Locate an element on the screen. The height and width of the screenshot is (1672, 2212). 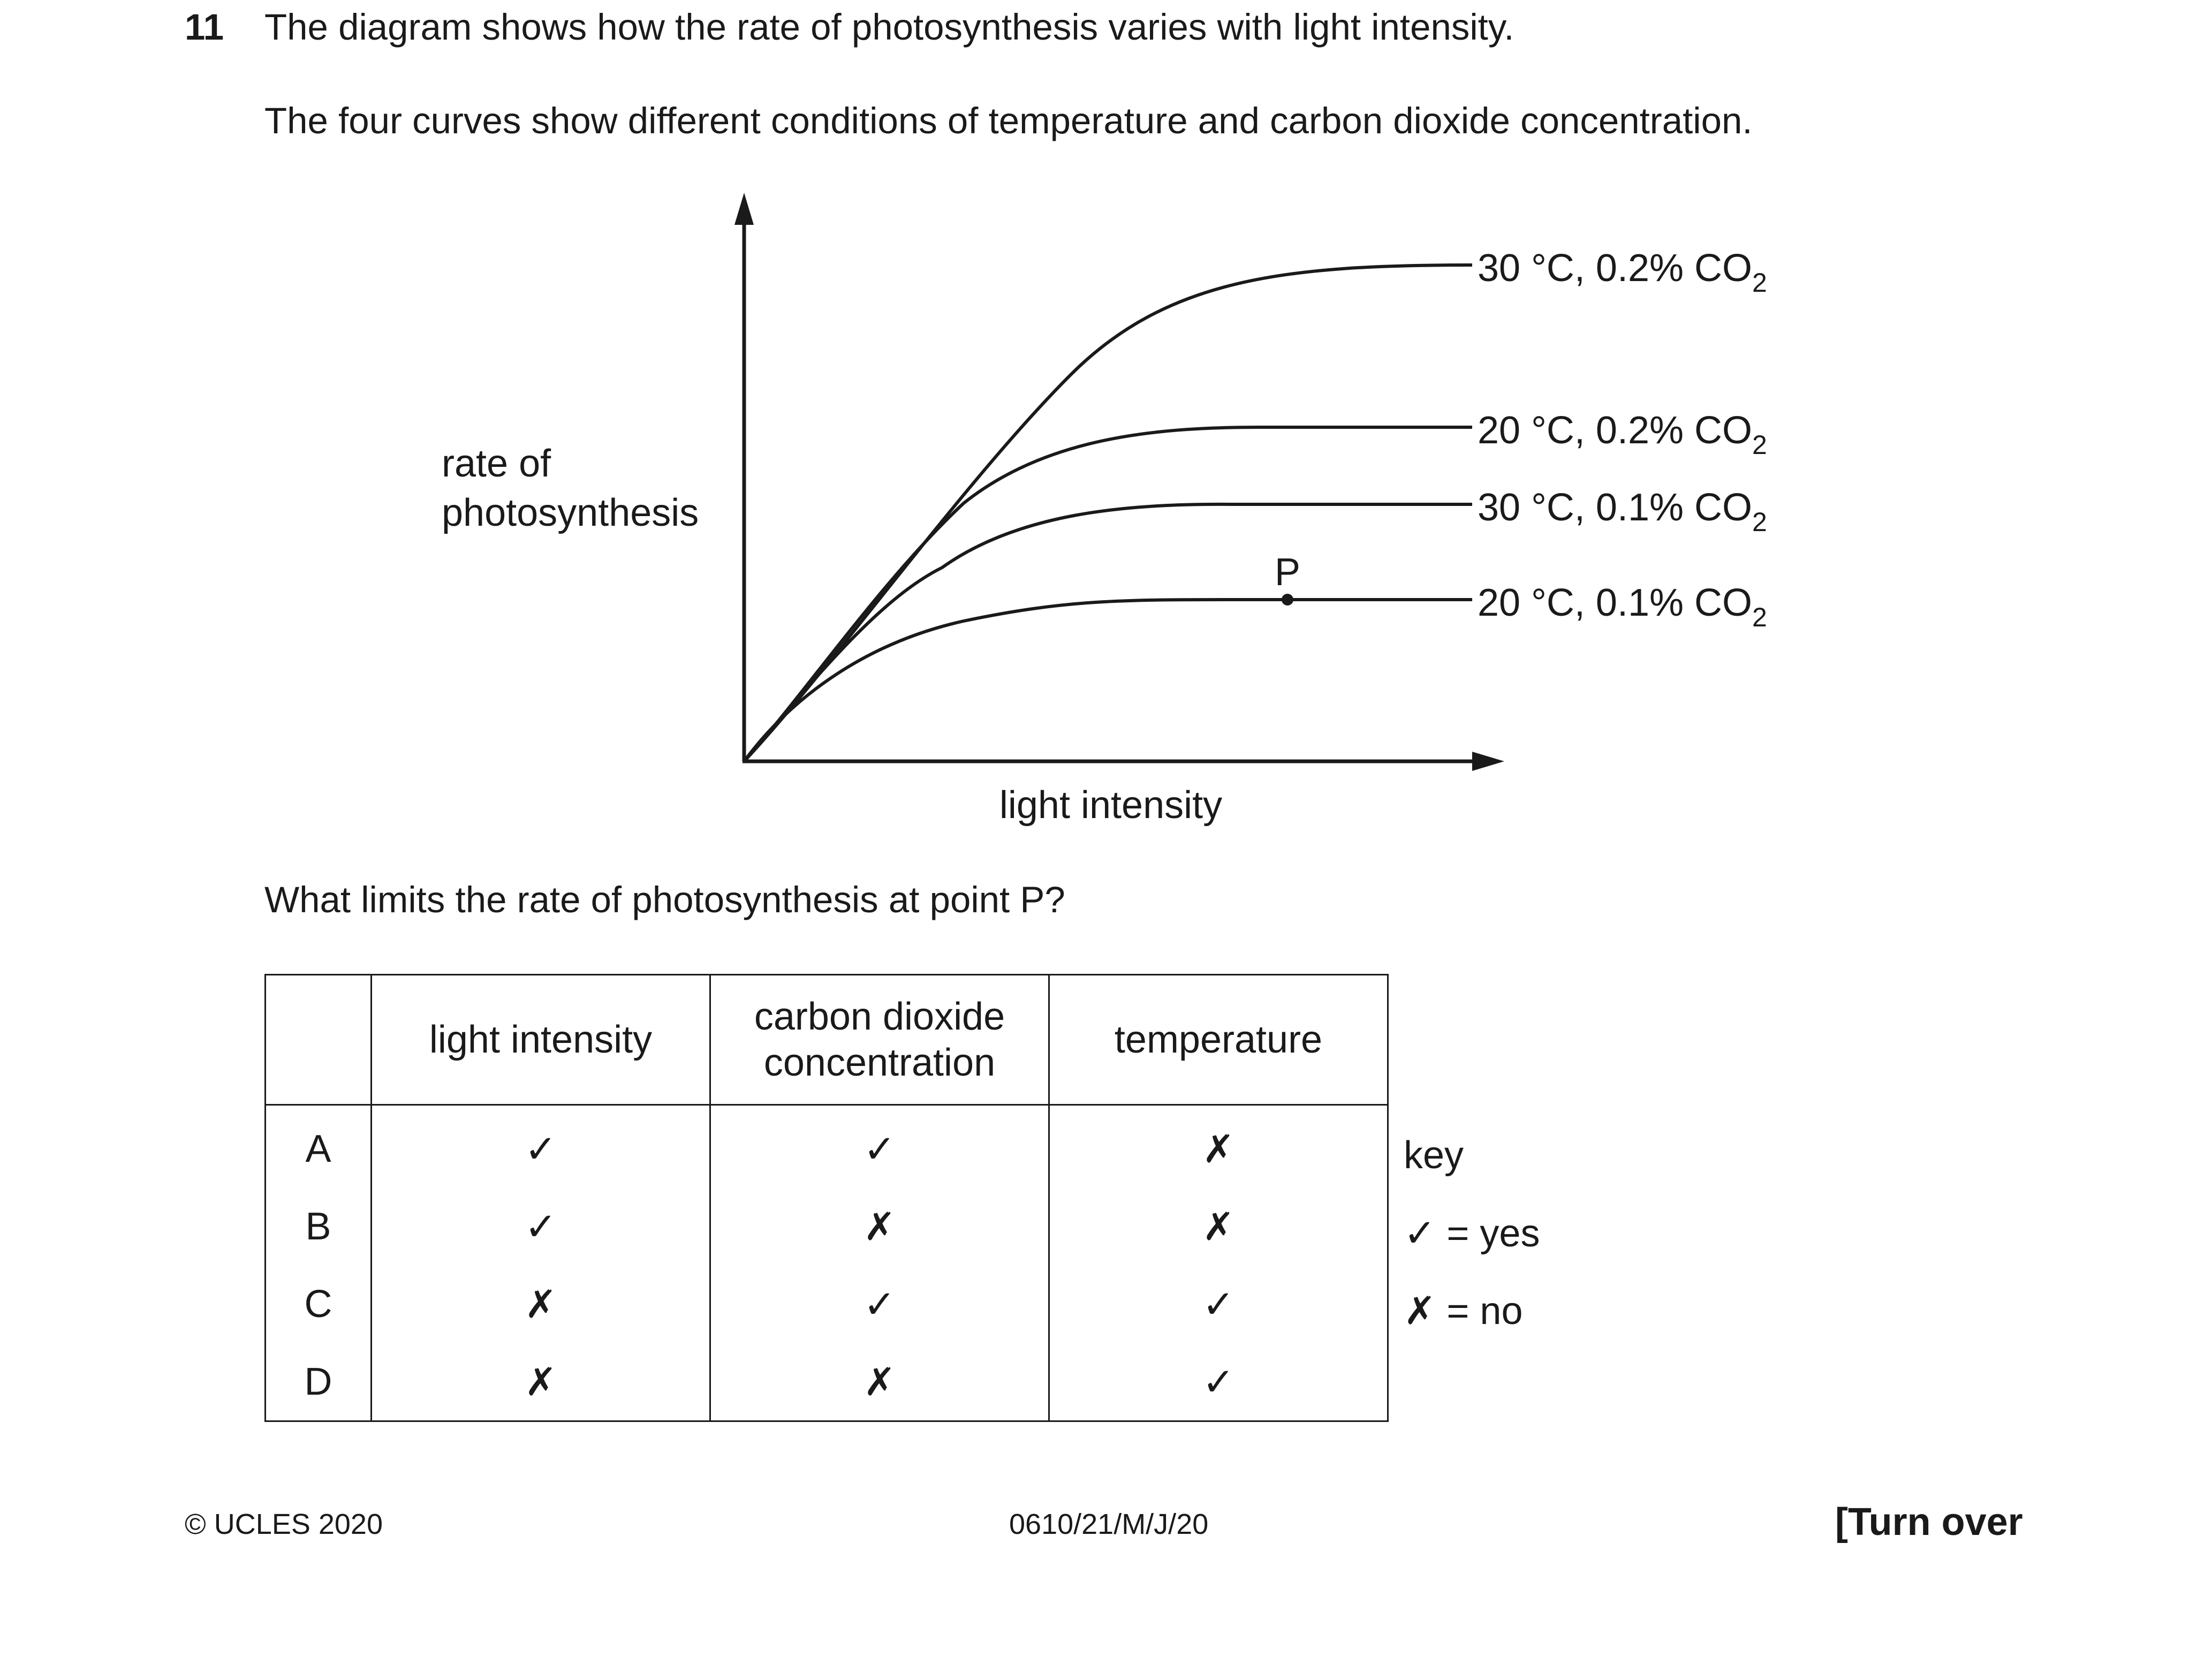
option-letter: B is located at coordinates (318, 1226).